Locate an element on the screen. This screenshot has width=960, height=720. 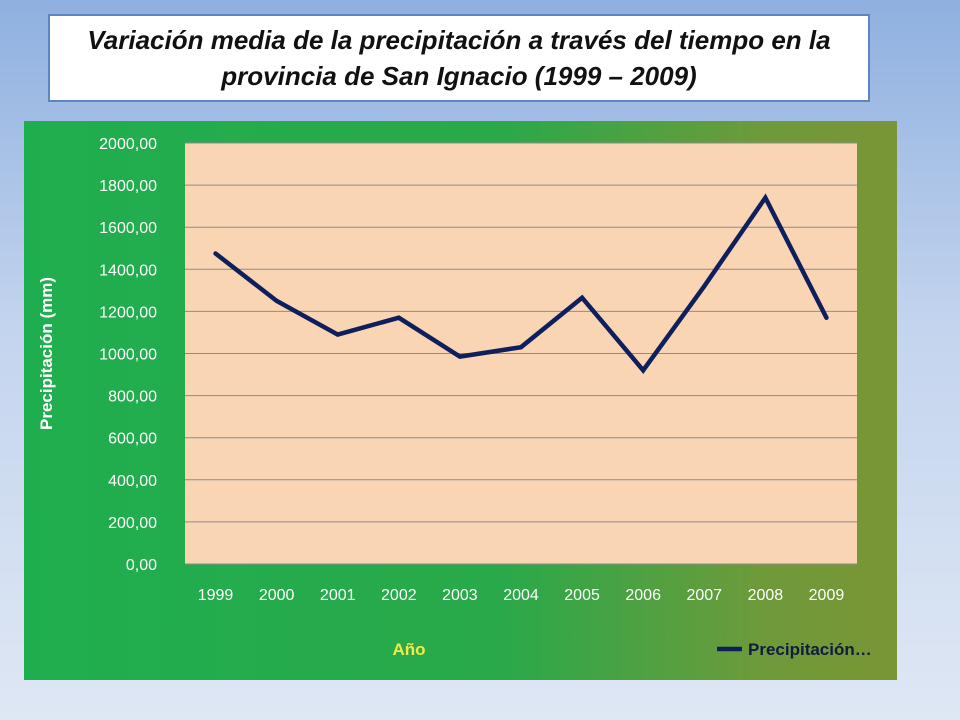
x-tick-label: 2003 is located at coordinates (460, 595).